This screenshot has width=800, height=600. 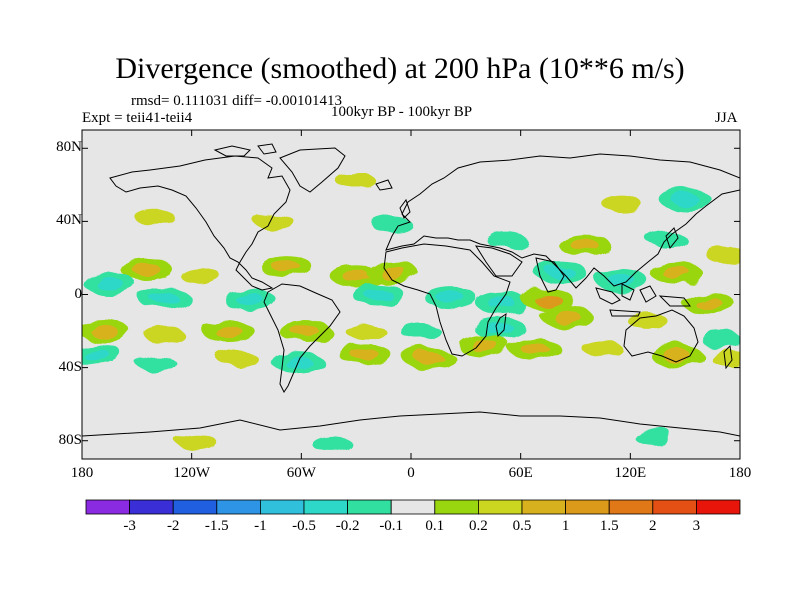 I want to click on colorbar-label: -0.1, so click(x=391, y=526).